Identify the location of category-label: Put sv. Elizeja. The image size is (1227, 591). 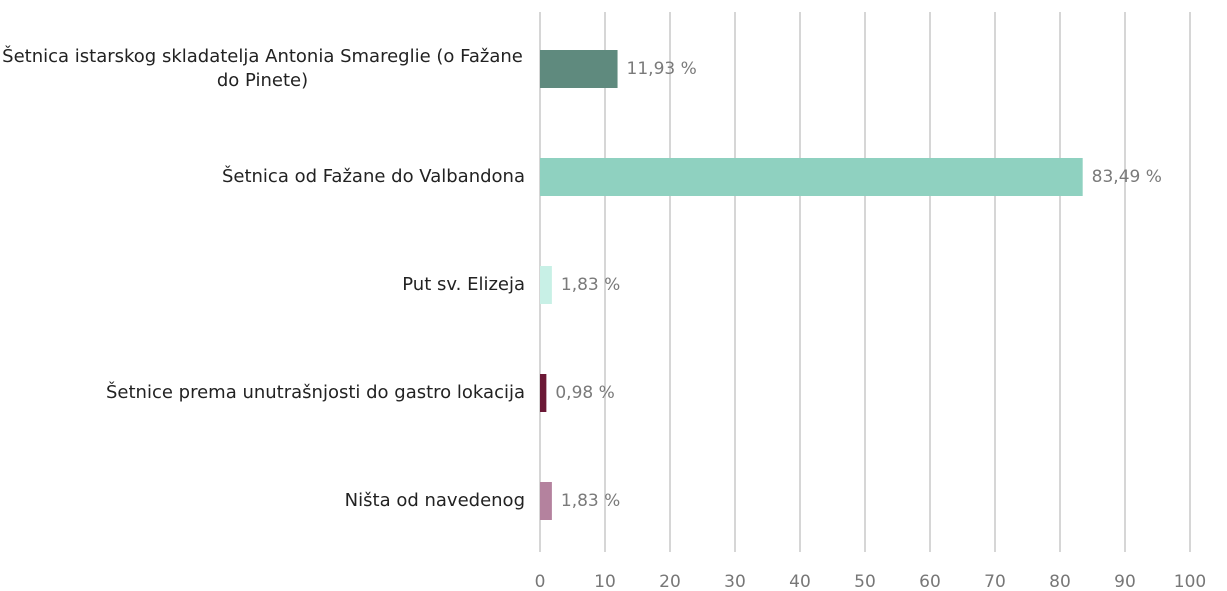
(463, 284).